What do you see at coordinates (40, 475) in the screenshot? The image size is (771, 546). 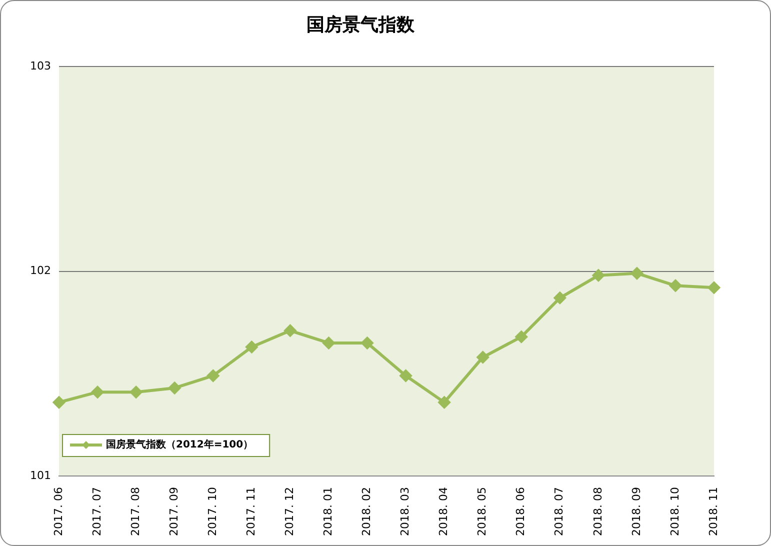 I see `y-tick-label: 101` at bounding box center [40, 475].